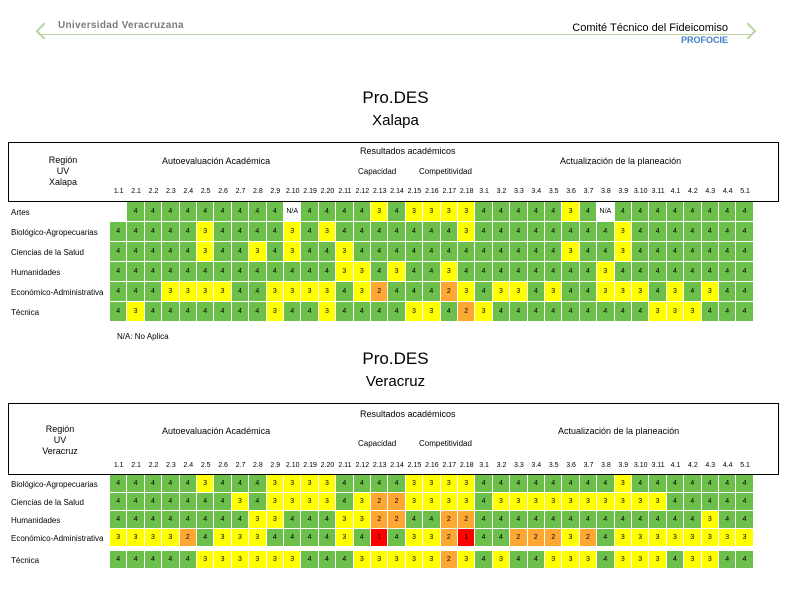  Describe the element at coordinates (377, 443) in the screenshot. I see `veracruz-capacidad-label: Capacidad` at that location.